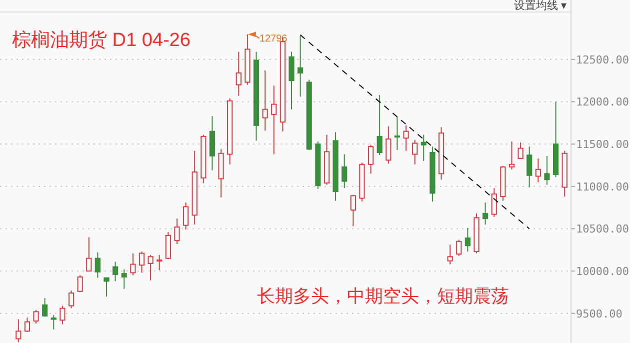 The image size is (630, 343). What do you see at coordinates (602, 229) in the screenshot?
I see `y-tick-label: 10500.00` at bounding box center [602, 229].